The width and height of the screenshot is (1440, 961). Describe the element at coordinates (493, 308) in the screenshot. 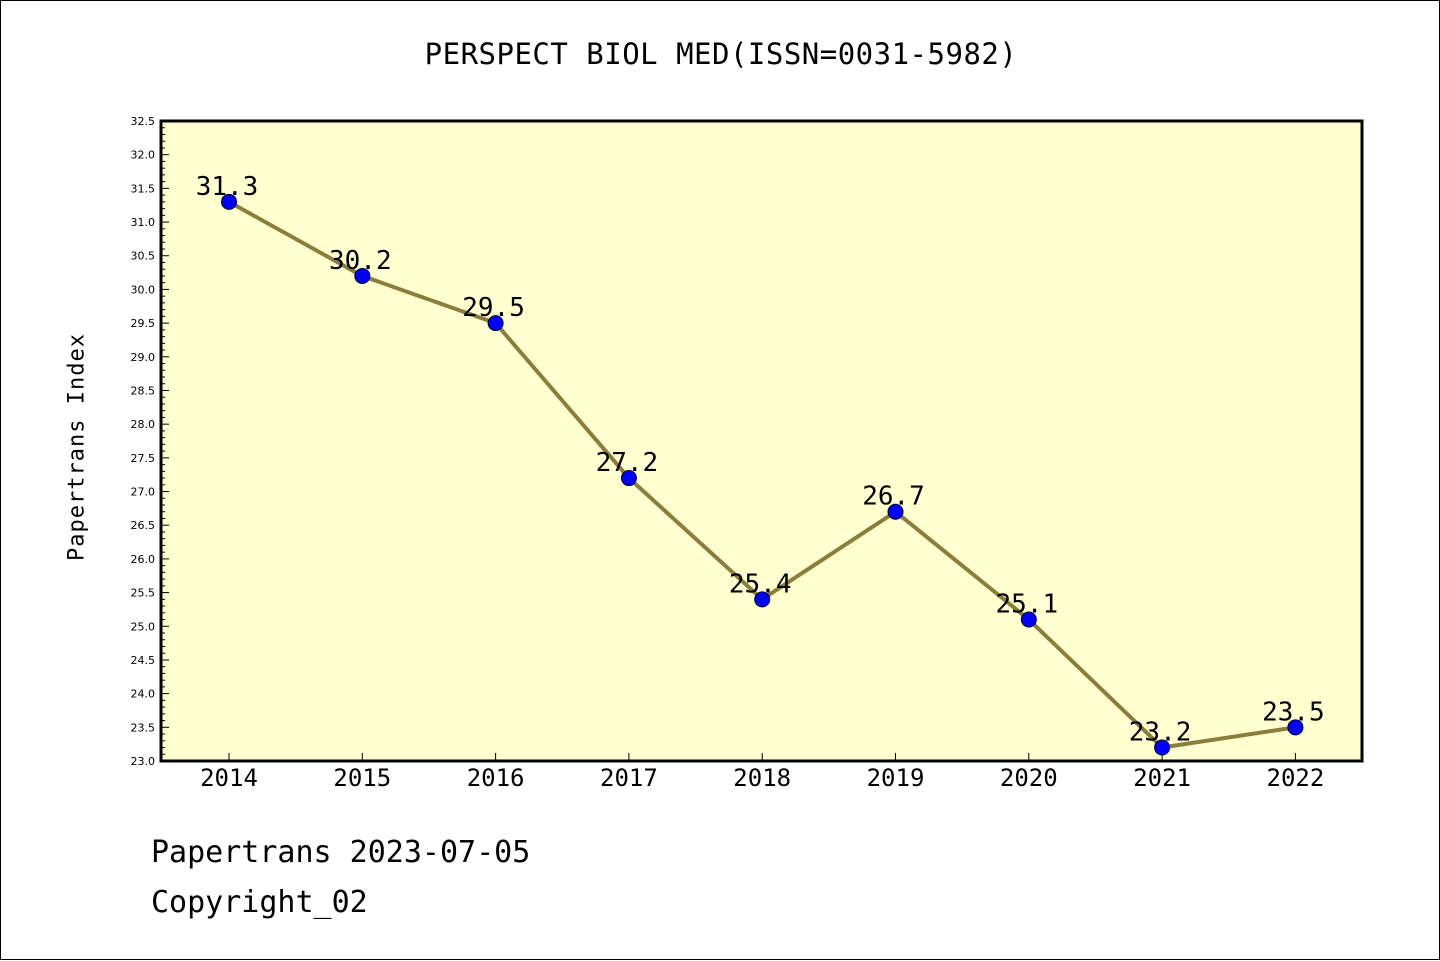

I see `data-label: 29.5` at that location.